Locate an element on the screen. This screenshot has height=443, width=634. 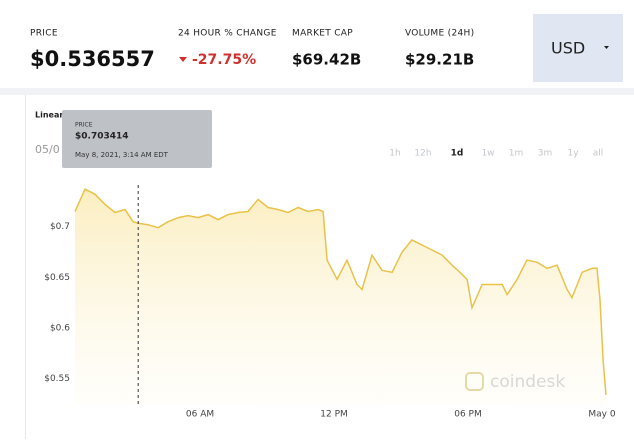
tooltip-box is located at coordinates (137, 139).